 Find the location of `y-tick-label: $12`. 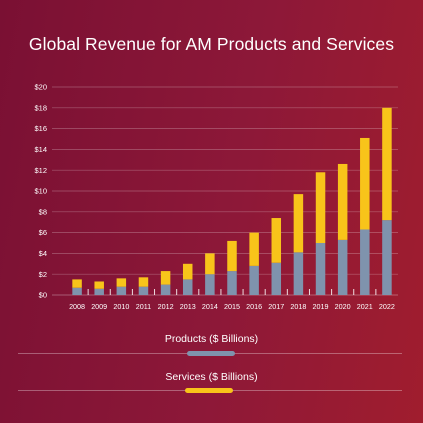

y-tick-label: $12 is located at coordinates (40, 170).